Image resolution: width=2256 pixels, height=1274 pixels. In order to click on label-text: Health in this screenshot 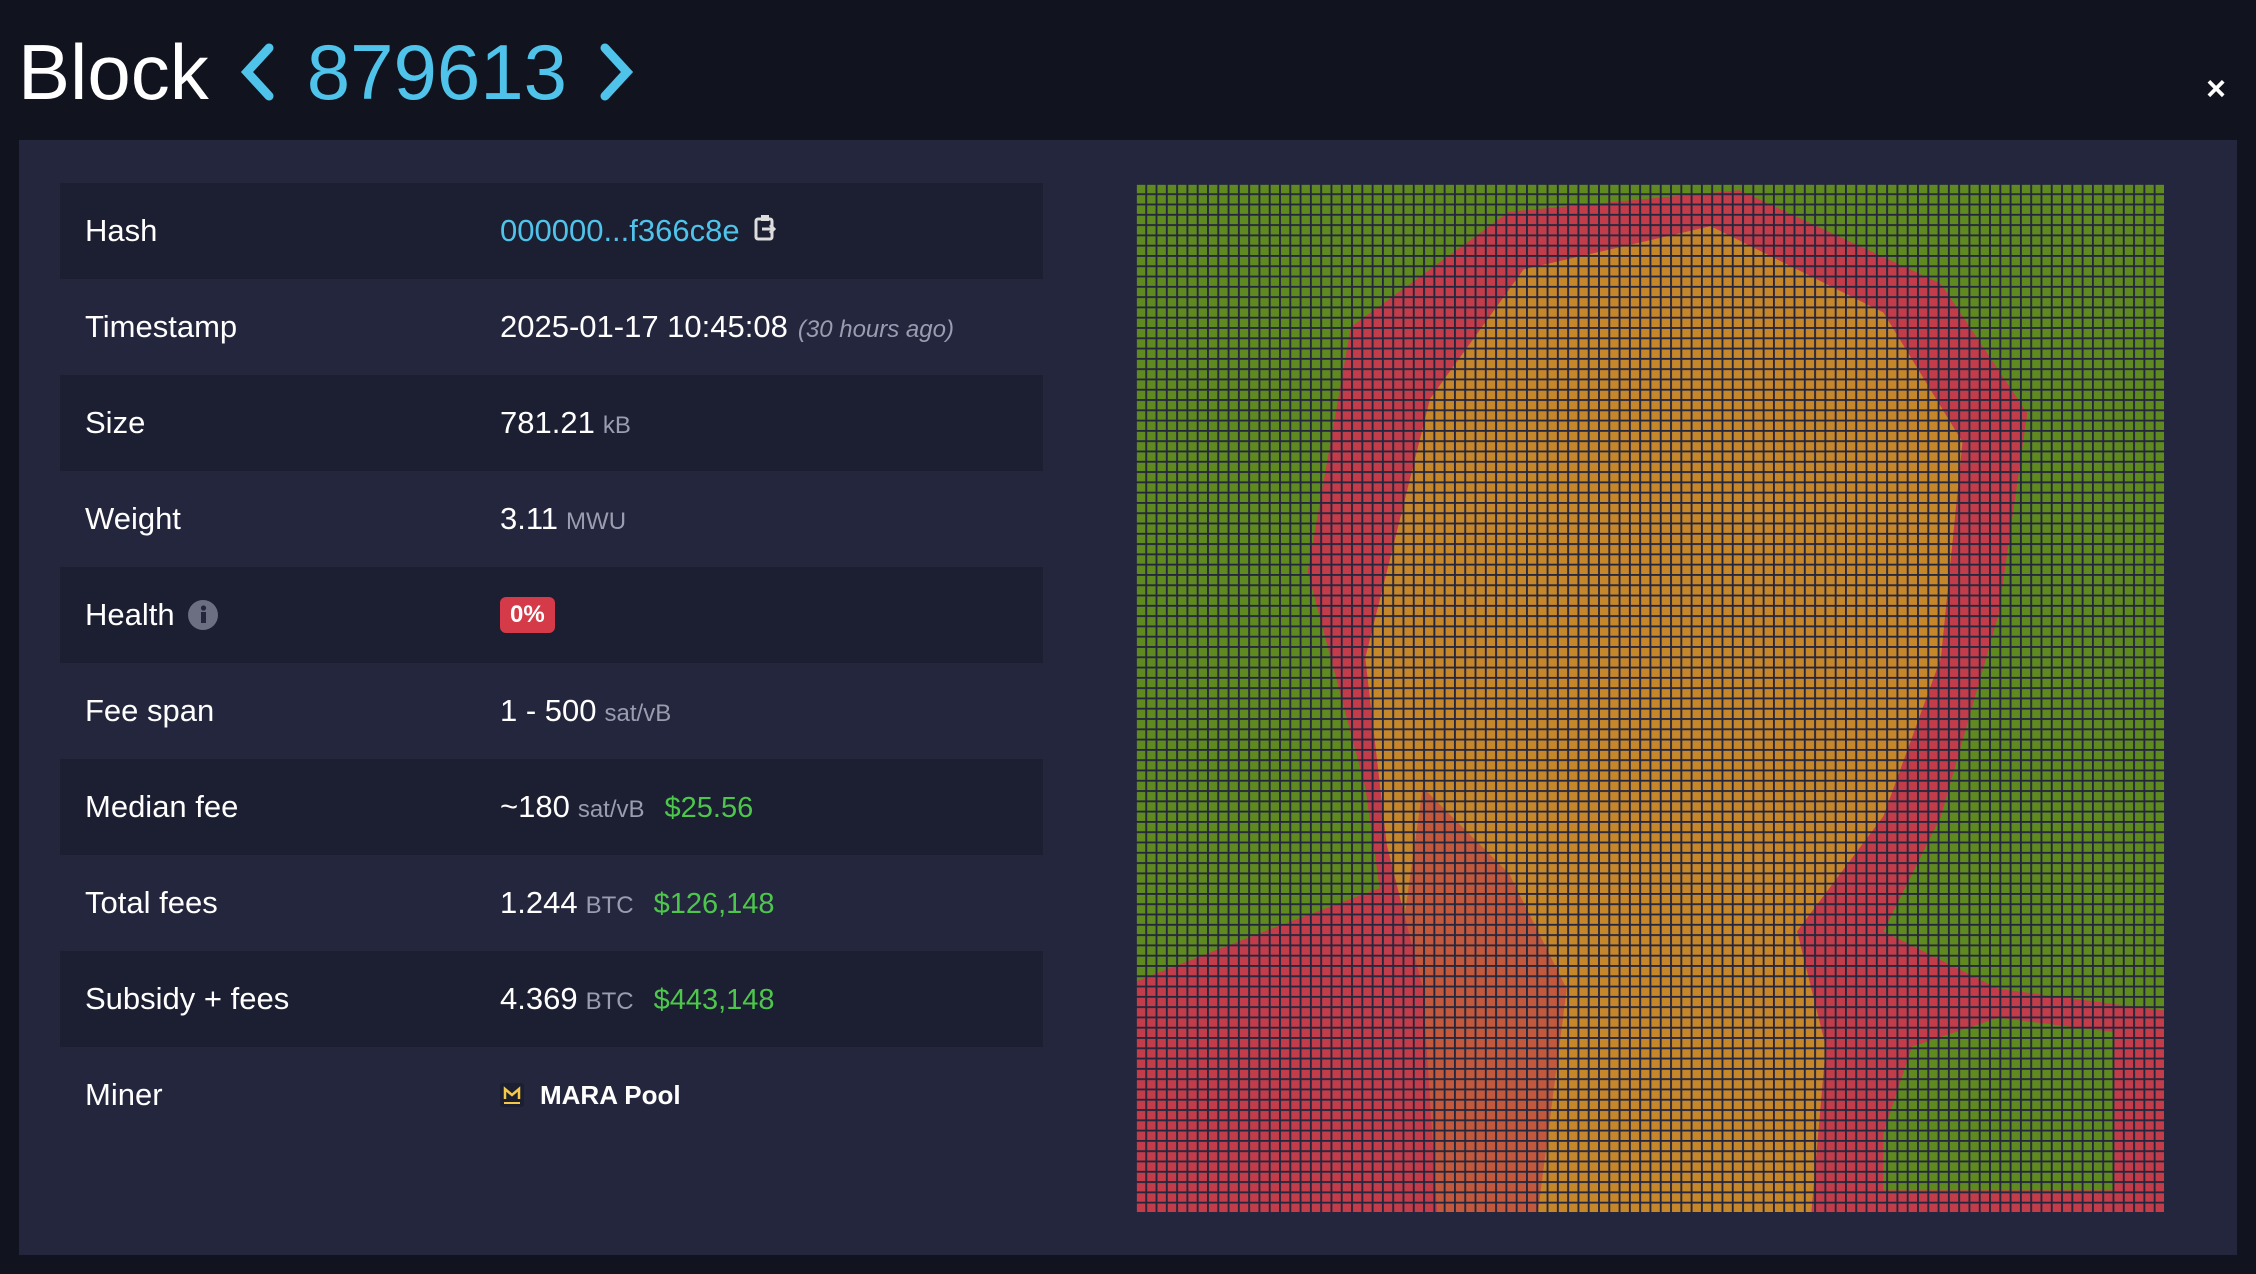, I will do `click(130, 614)`.